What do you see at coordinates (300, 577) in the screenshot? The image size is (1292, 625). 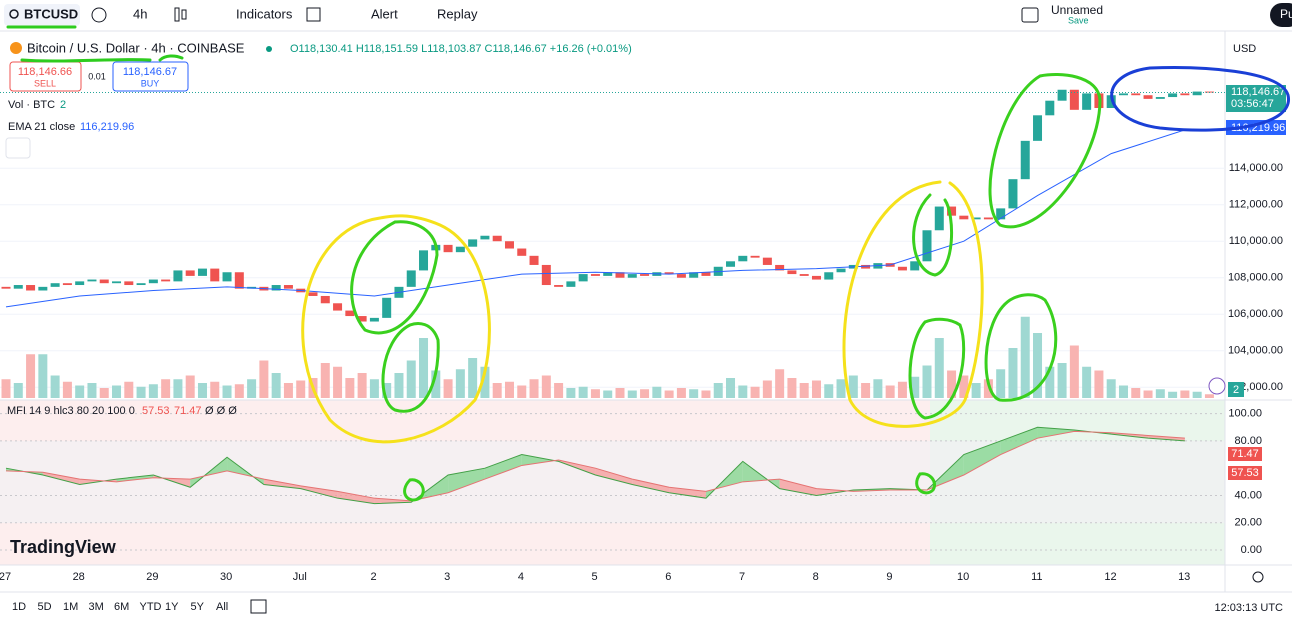 I see `x-tick-label: Jul` at bounding box center [300, 577].